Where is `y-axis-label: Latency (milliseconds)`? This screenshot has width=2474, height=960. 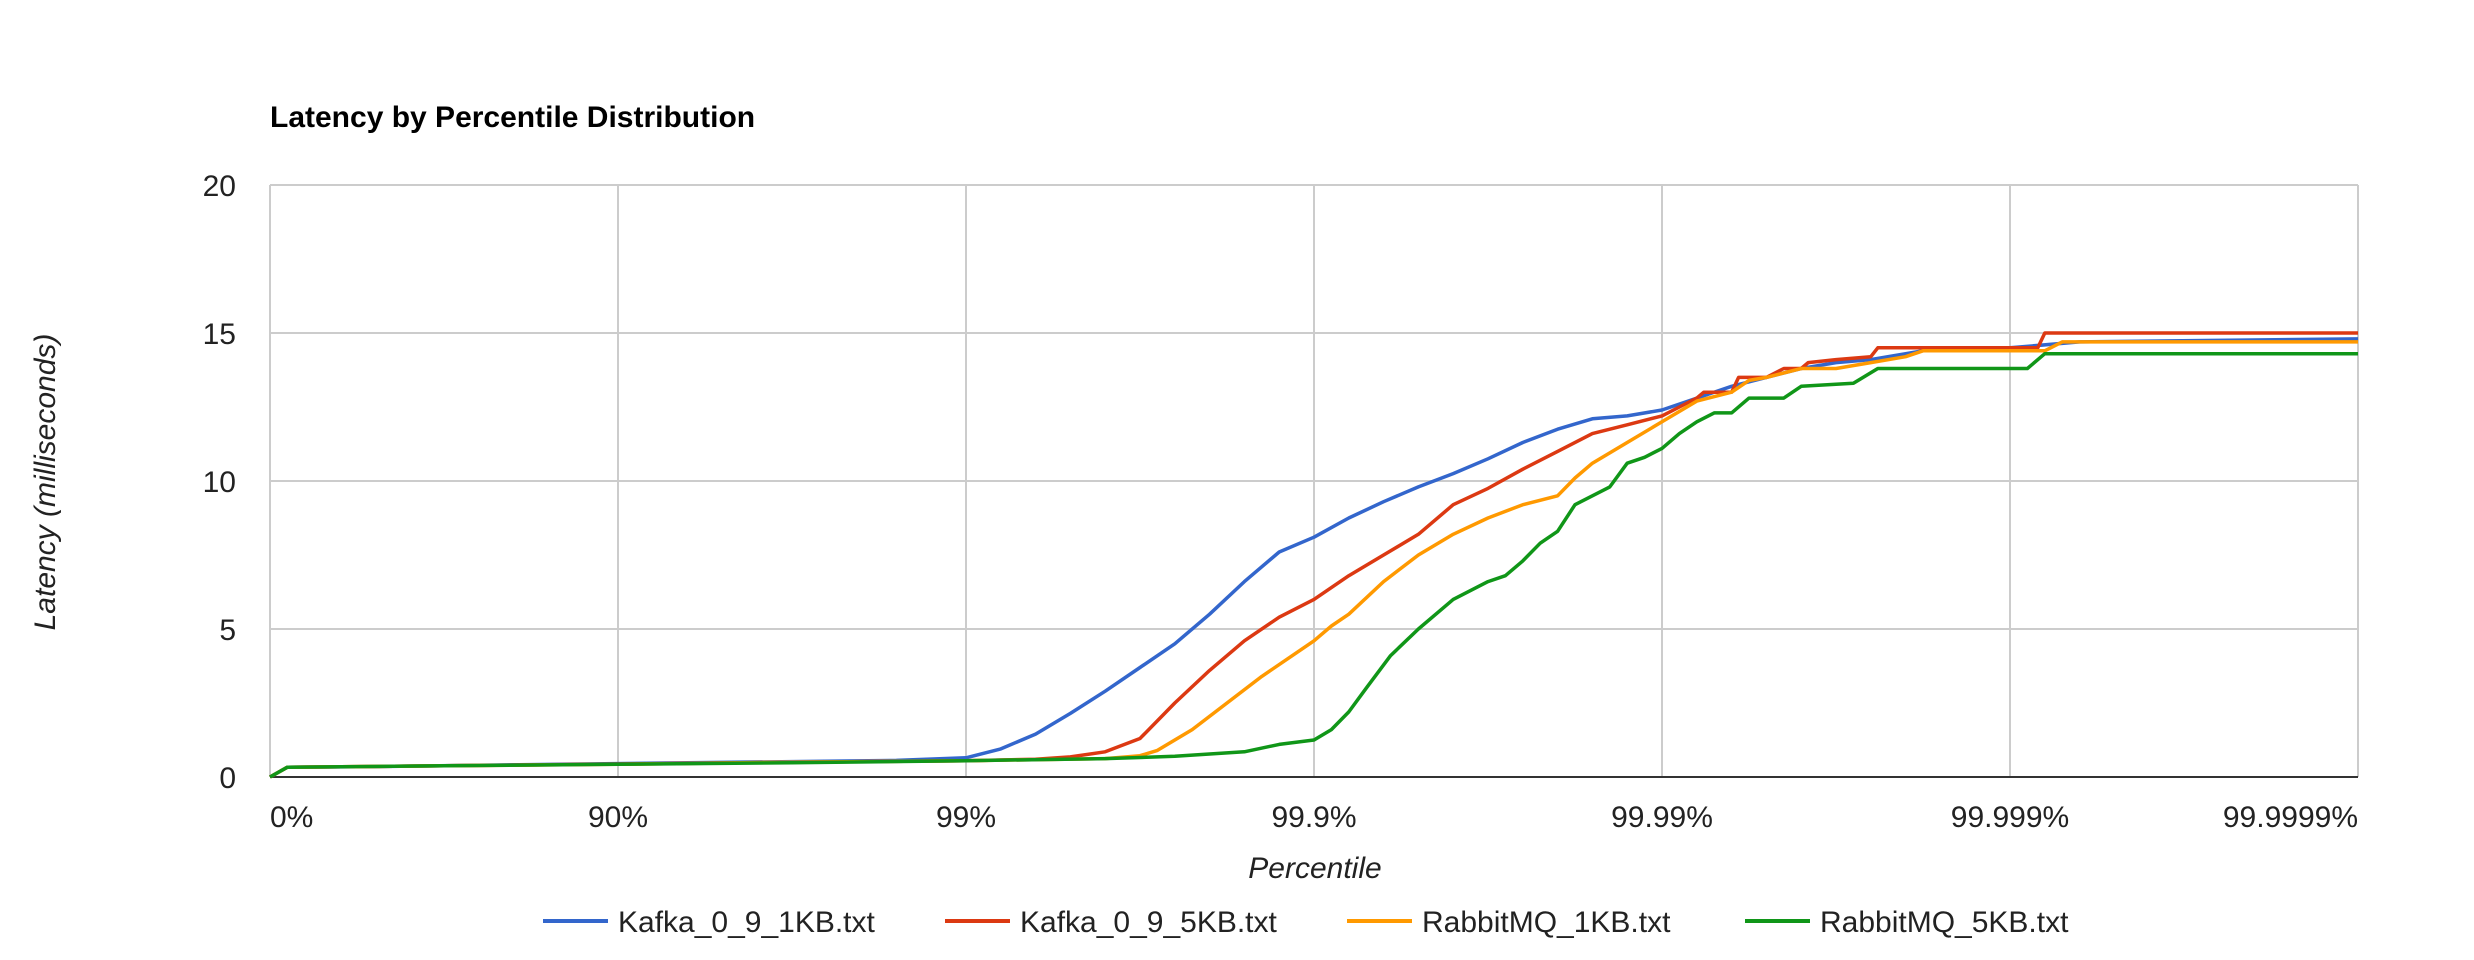 y-axis-label: Latency (milliseconds) is located at coordinates (45, 482).